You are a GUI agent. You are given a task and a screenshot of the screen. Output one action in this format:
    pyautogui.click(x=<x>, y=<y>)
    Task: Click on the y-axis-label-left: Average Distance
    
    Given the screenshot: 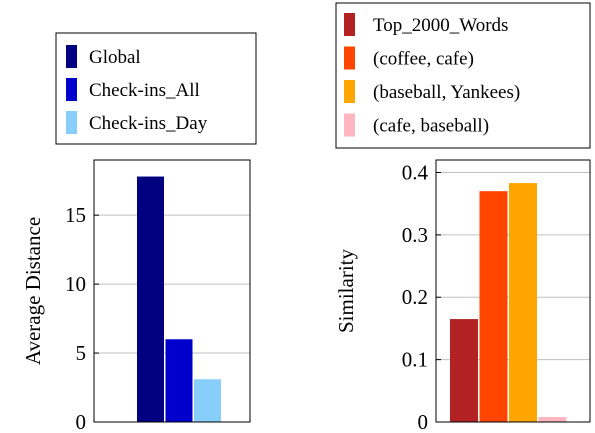 What is the action you would take?
    pyautogui.click(x=33, y=291)
    